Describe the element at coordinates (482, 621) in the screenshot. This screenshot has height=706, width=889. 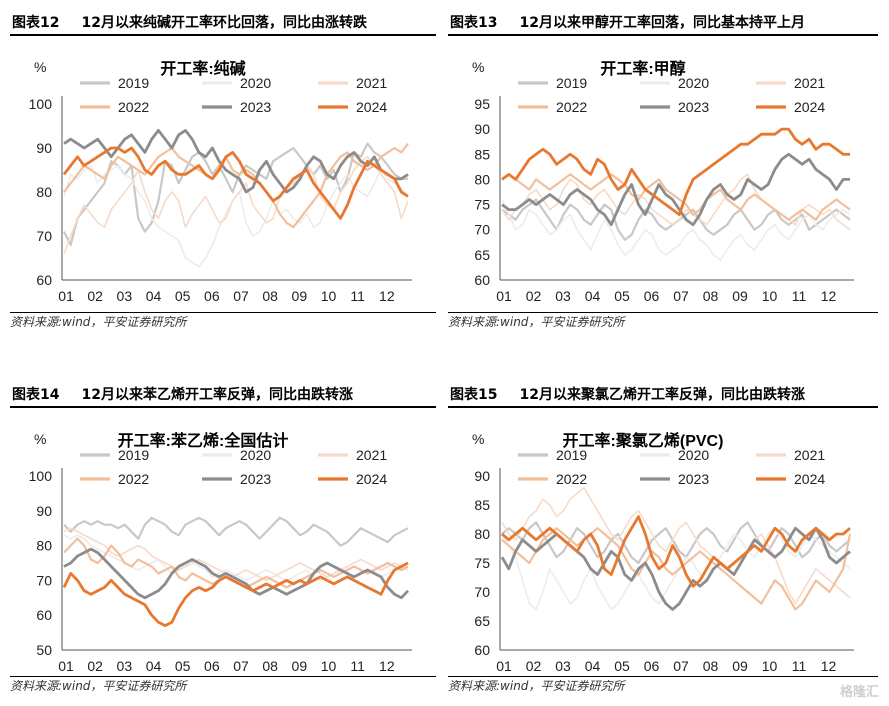
I see `y-tick-label: 65` at that location.